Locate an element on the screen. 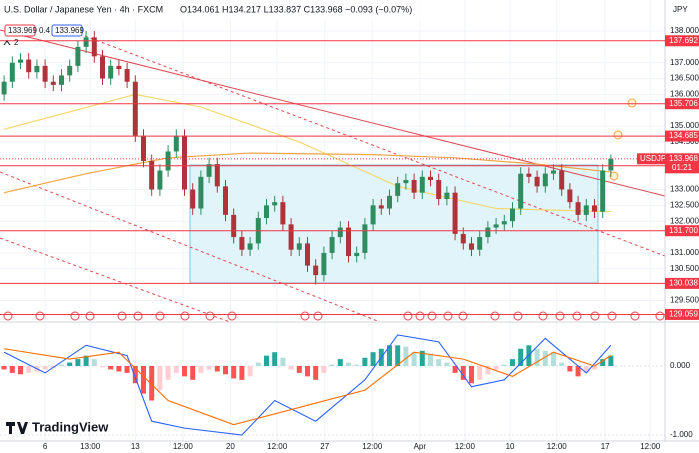  indicators-count: 2 is located at coordinates (16, 42).